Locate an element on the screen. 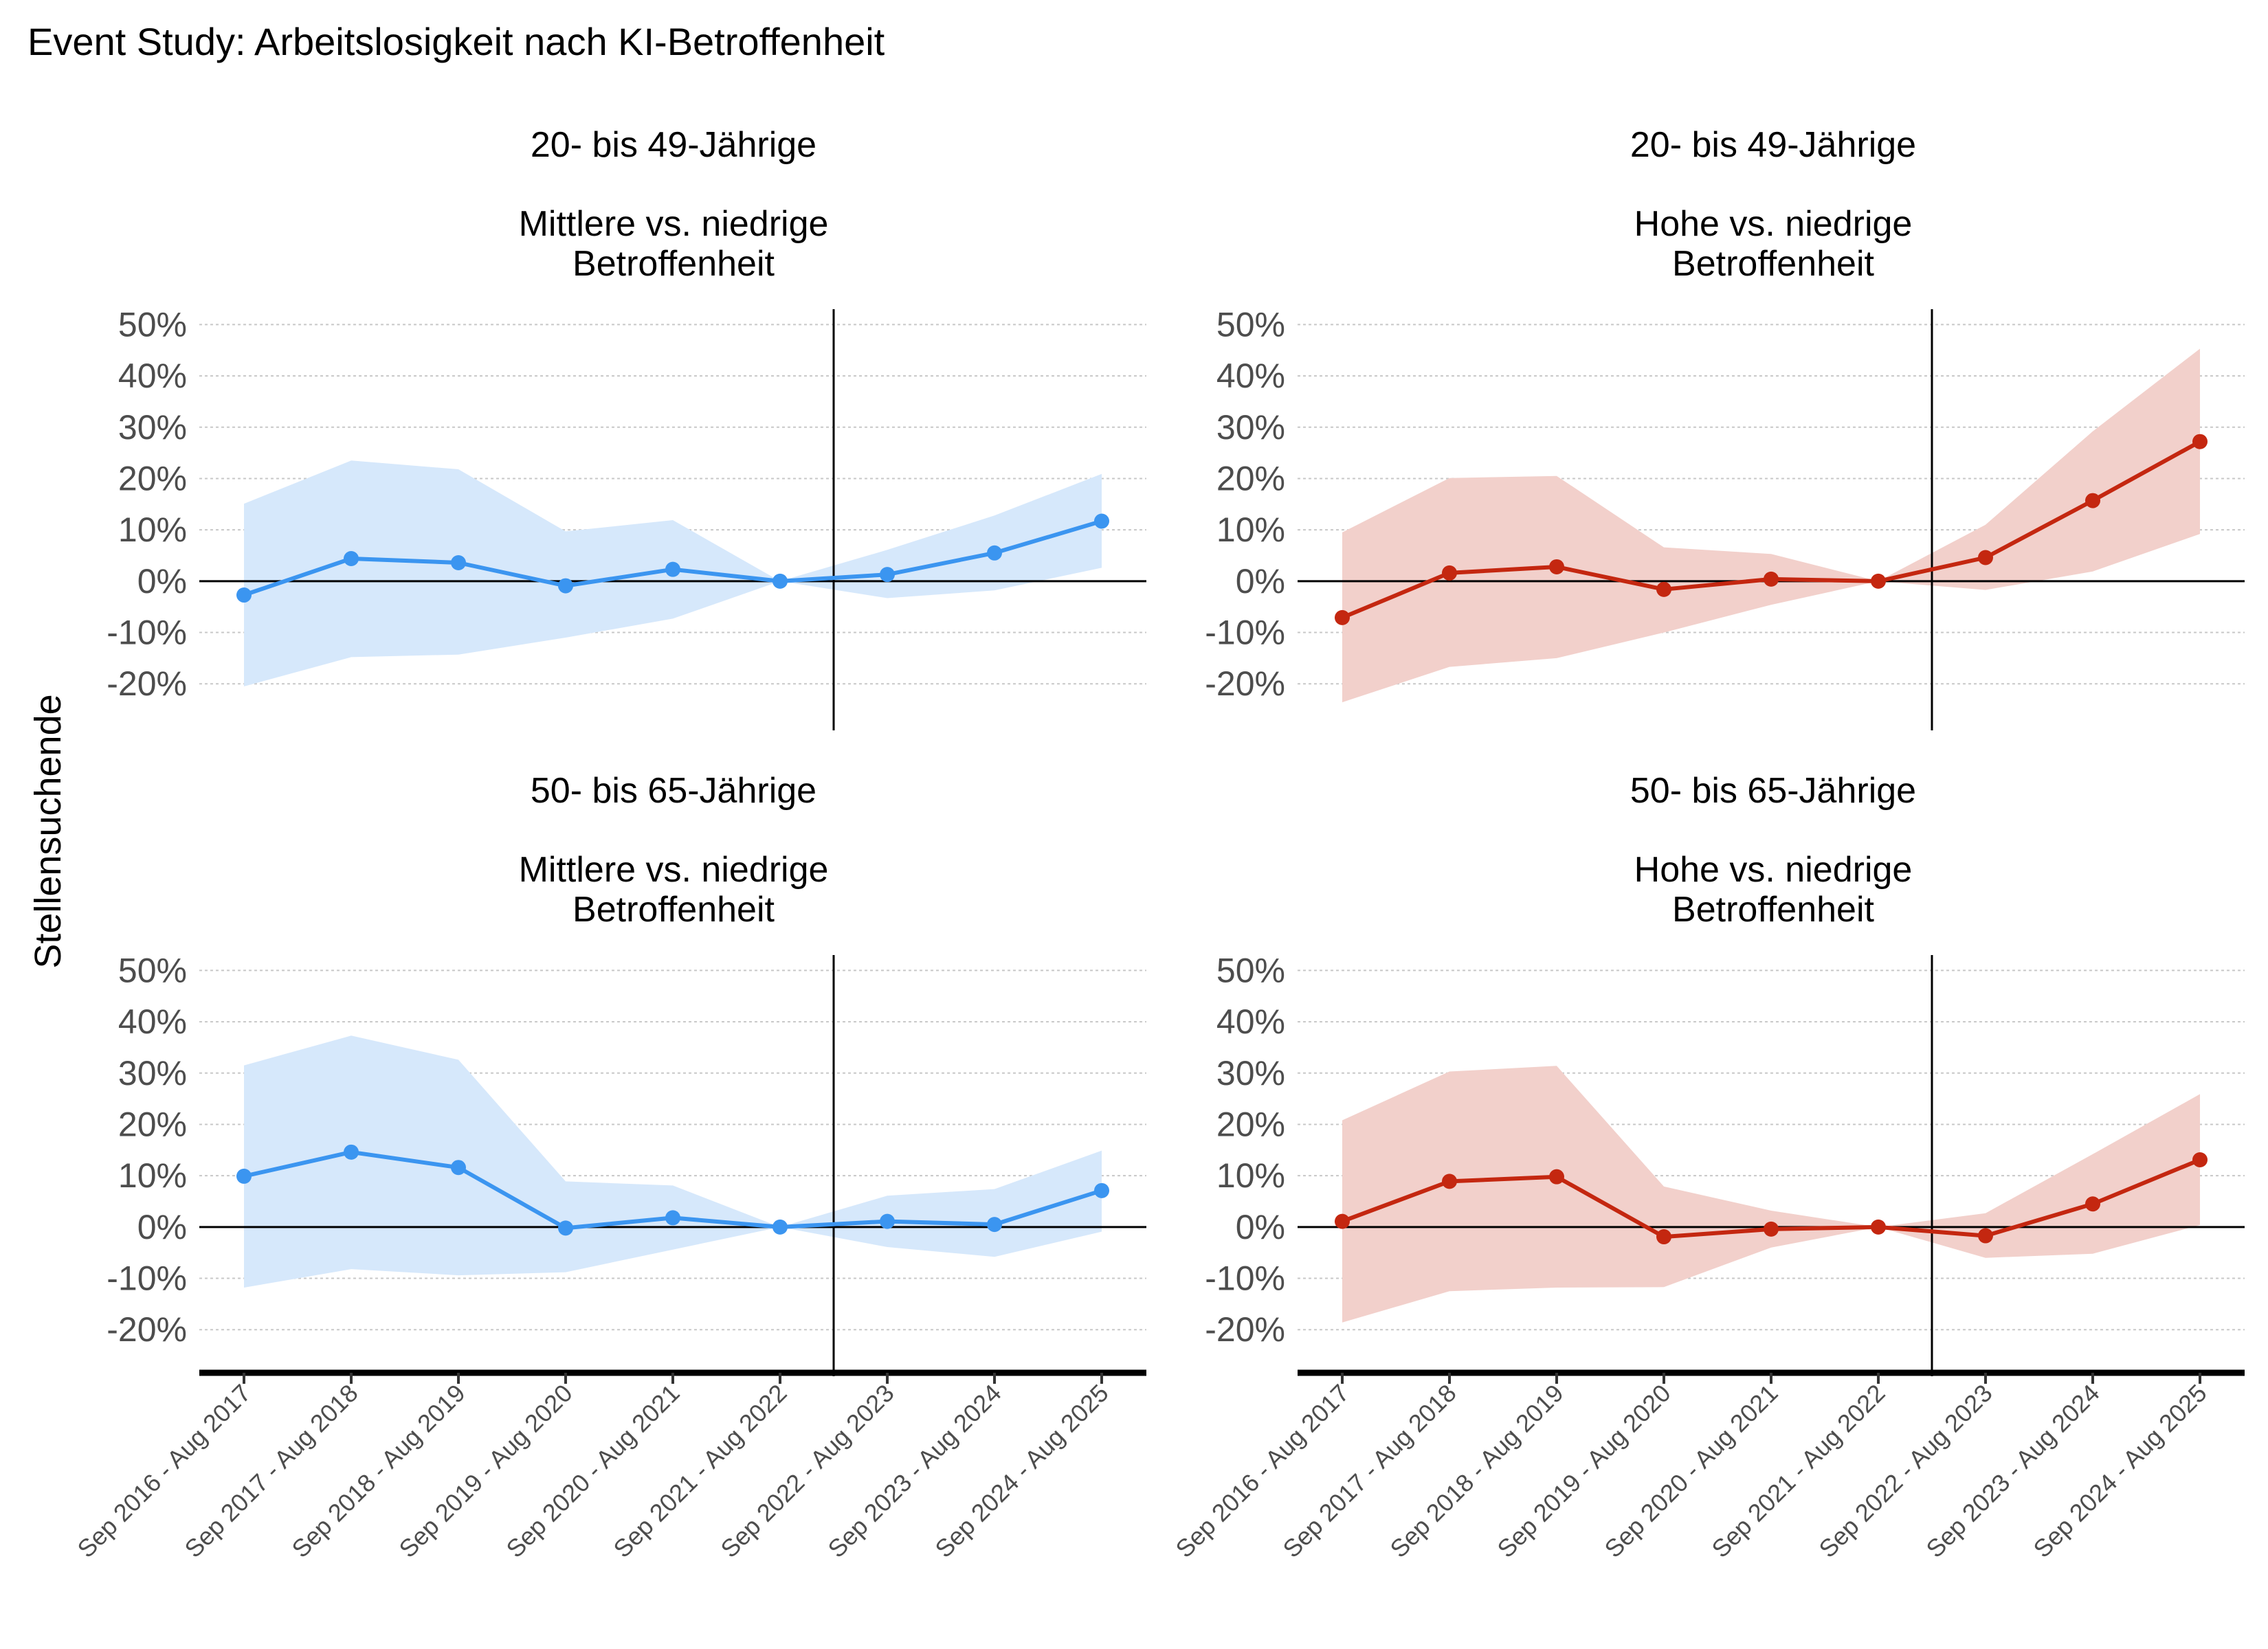  y-axis-label: Stellensuchende is located at coordinates (48, 831).